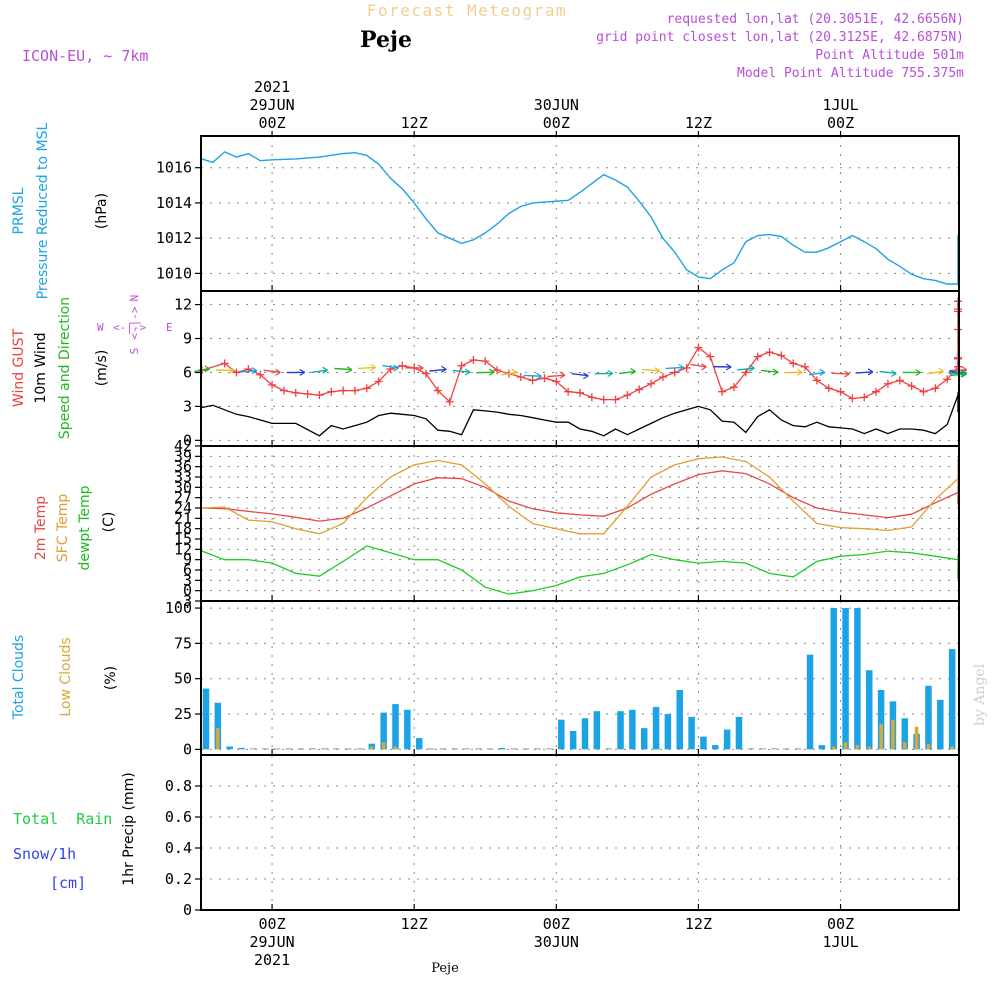 Image resolution: width=1000 pixels, height=1000 pixels. What do you see at coordinates (183, 539) in the screenshot?
I see `y-tick-label: 15` at bounding box center [183, 539].